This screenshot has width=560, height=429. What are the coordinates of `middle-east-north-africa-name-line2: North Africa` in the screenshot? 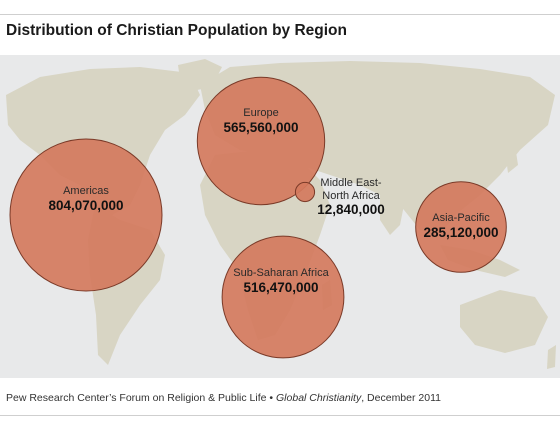 It's located at (351, 195).